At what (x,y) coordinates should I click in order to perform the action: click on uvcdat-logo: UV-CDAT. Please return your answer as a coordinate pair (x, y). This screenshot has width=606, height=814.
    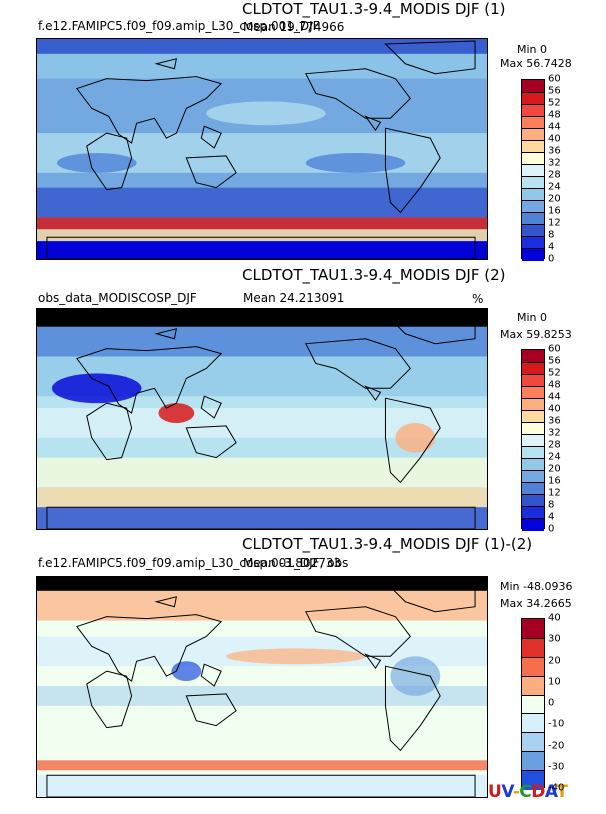
    Looking at the image, I should click on (528, 792).